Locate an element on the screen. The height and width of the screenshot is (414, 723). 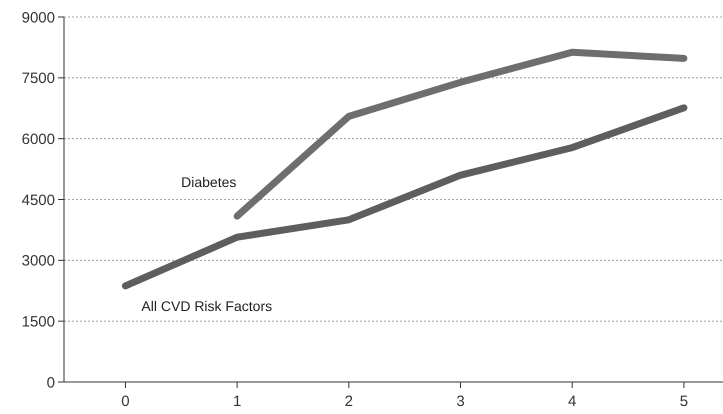
y-tick-label: 6000 is located at coordinates (38, 139).